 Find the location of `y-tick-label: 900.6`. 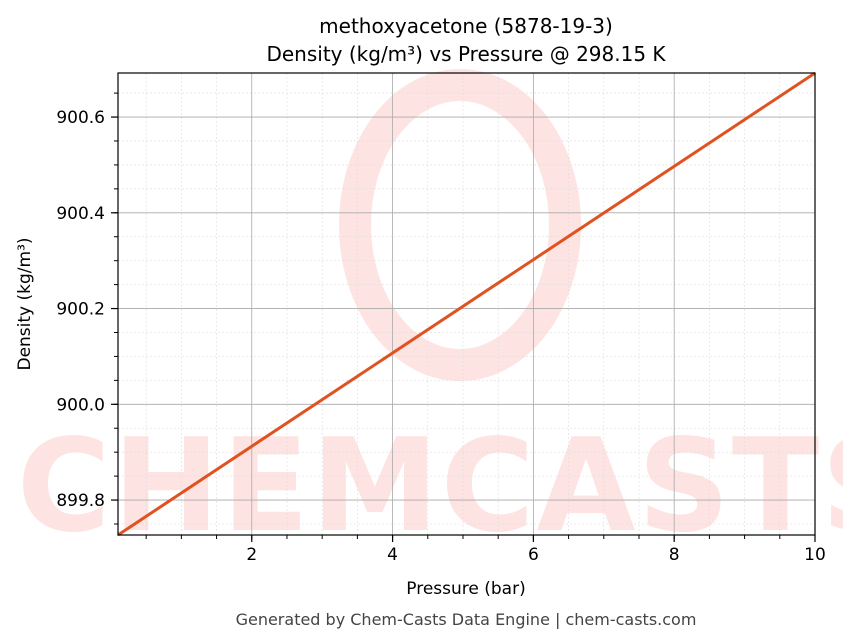

y-tick-label: 900.6 is located at coordinates (80, 118).